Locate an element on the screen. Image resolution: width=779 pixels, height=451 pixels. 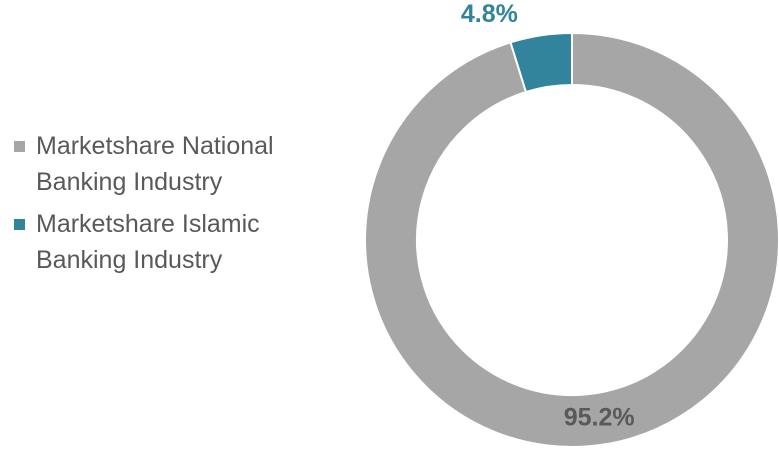
data-label: 95.2% is located at coordinates (599, 418).